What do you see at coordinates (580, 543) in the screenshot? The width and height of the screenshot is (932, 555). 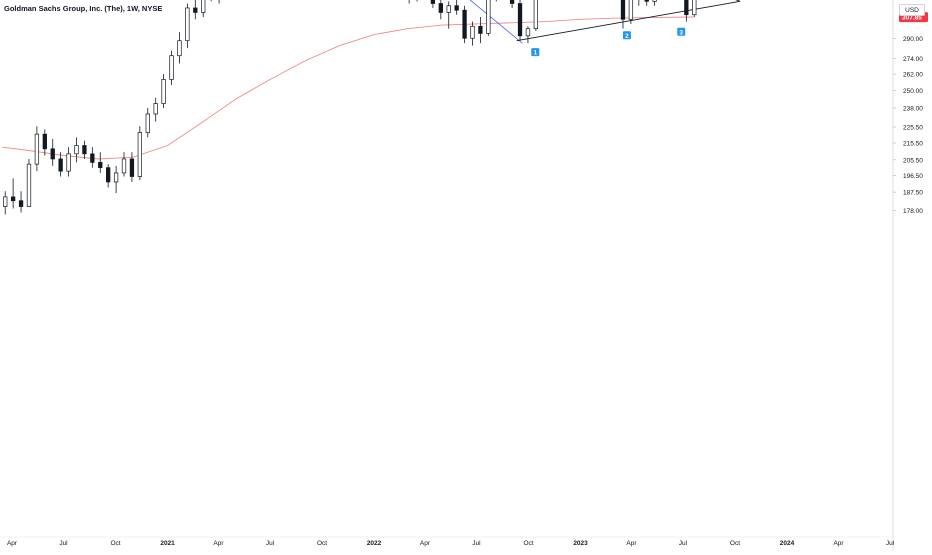 I see `x-tick-label: 2023` at bounding box center [580, 543].